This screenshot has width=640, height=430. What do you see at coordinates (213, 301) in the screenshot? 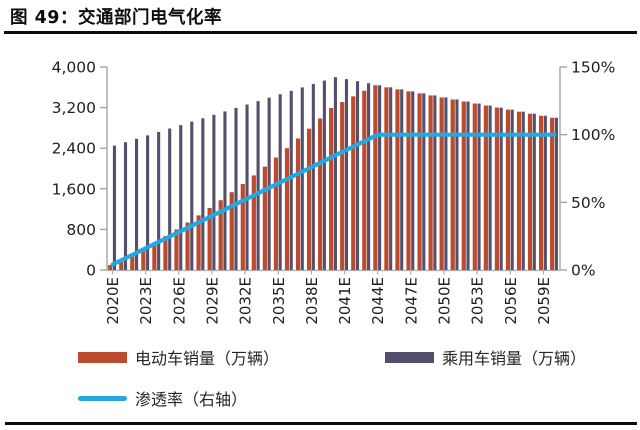
I see `x-axis-tick-label: 2029E` at bounding box center [213, 301].